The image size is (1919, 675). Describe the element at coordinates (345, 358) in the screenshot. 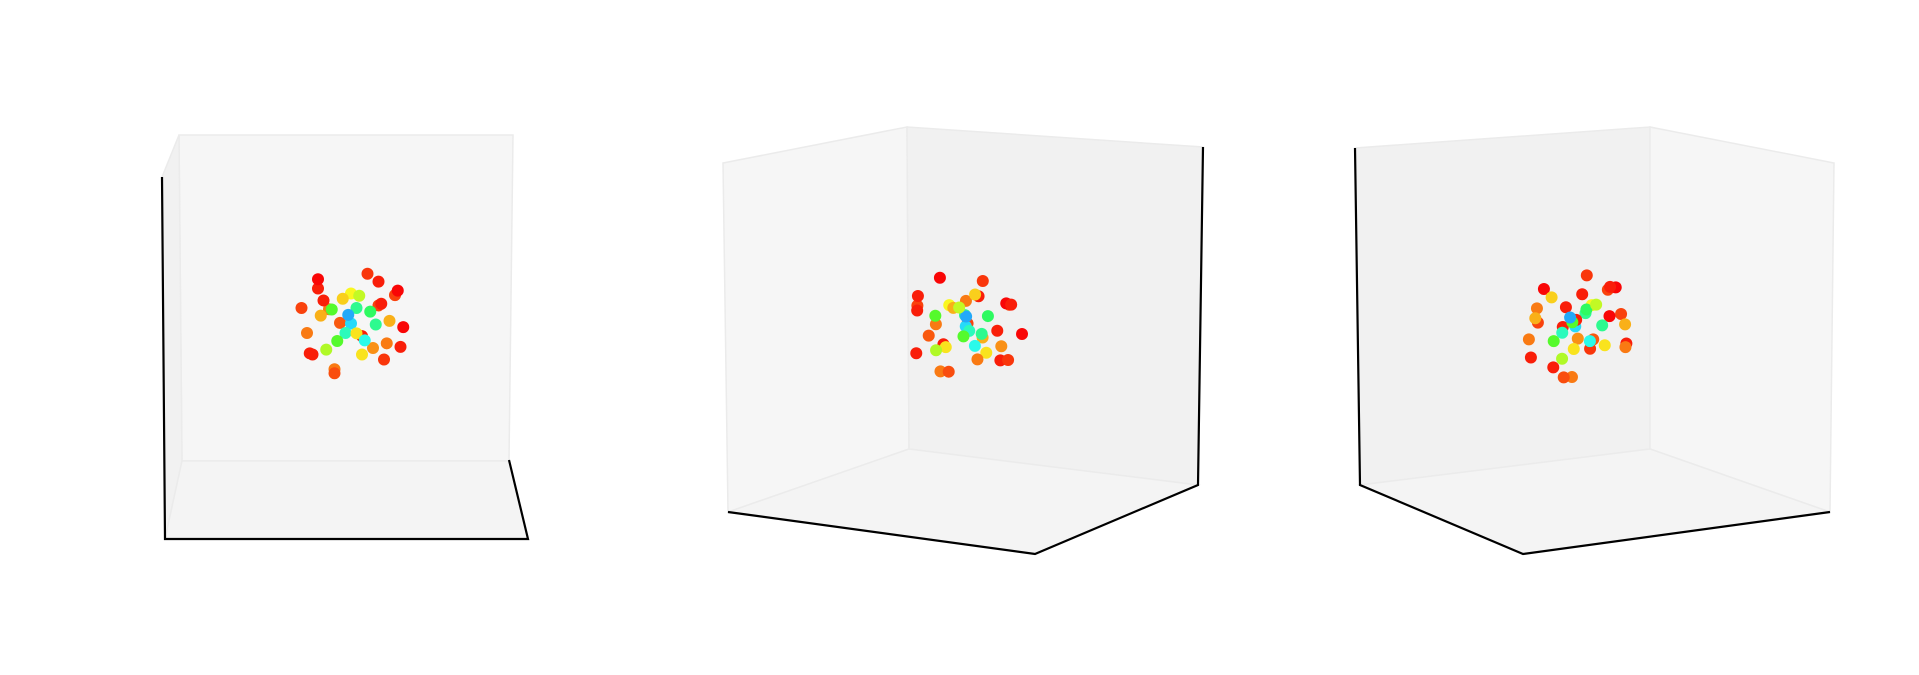

I see `axis-lines` at that location.